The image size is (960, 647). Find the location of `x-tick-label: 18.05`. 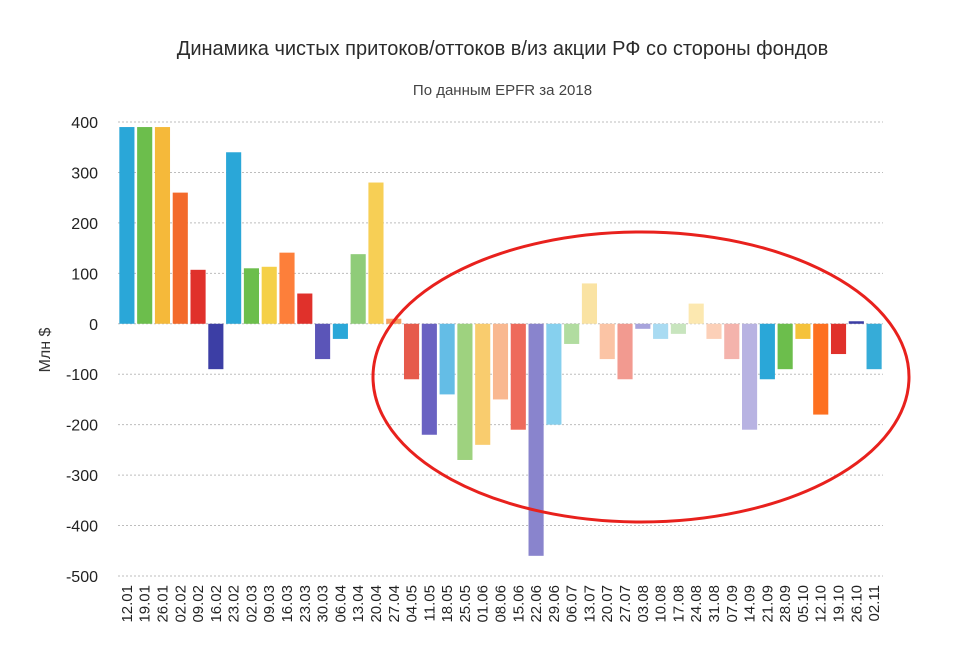

x-tick-label: 18.05 is located at coordinates (447, 604).